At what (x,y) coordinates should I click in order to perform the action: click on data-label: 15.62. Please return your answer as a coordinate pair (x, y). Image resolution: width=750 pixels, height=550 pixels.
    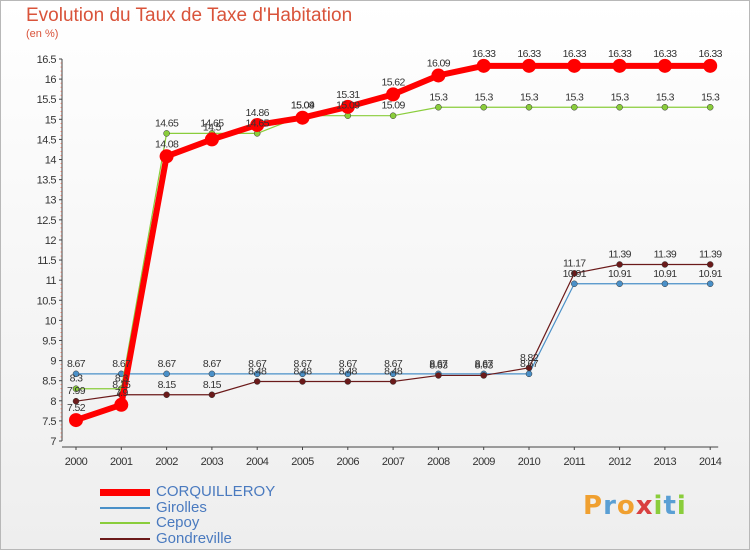
    Looking at the image, I should click on (393, 82).